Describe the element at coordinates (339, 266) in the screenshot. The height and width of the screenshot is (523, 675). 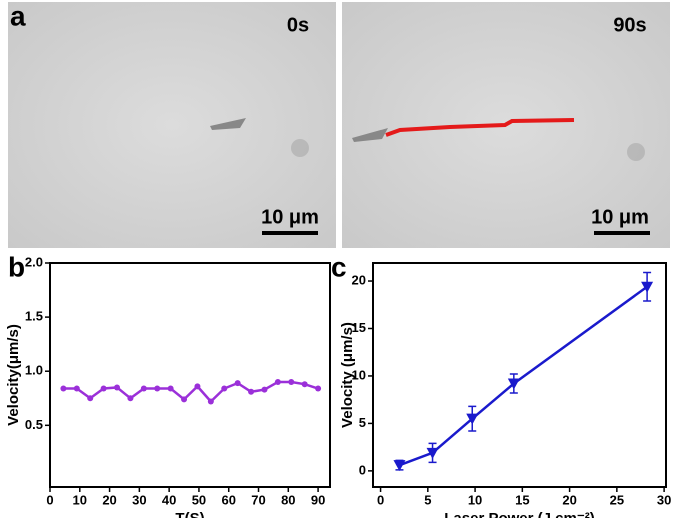
I see `panel-label: c` at that location.